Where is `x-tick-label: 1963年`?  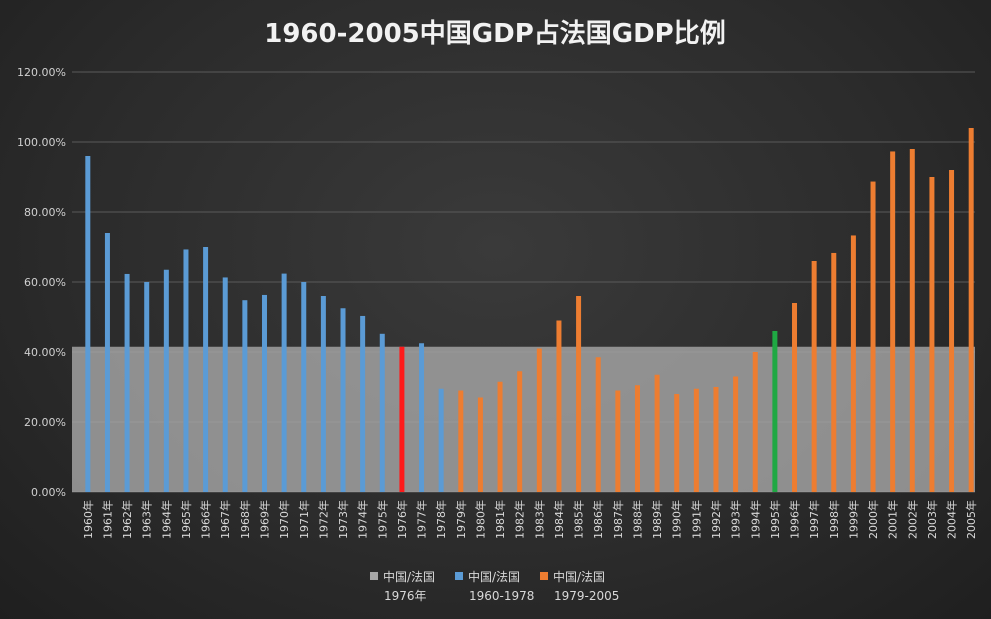
x-tick-label: 1963年 is located at coordinates (147, 519).